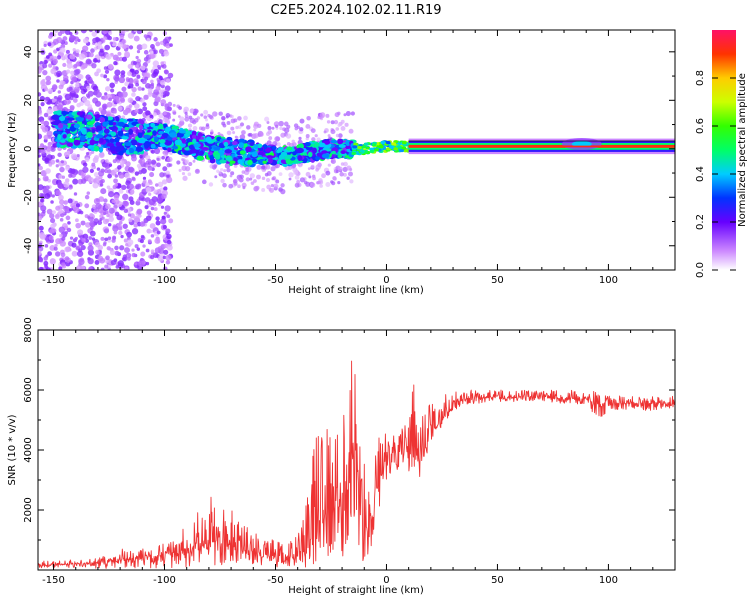 Image resolution: width=750 pixels, height=600 pixels. Describe the element at coordinates (700, 126) in the screenshot. I see `colorbar-tick-label: 0.6` at that location.